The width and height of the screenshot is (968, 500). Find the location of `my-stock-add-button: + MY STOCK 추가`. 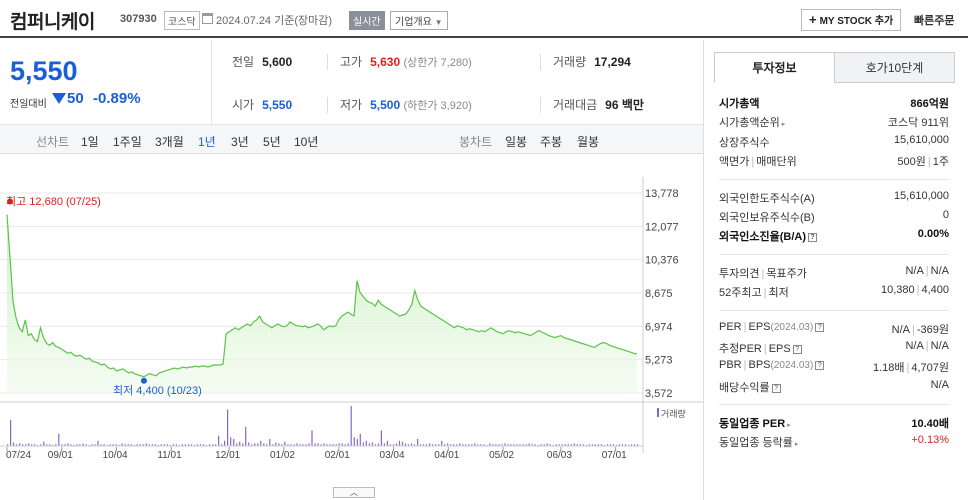

my-stock-add-button: + MY STOCK 추가 is located at coordinates (851, 20).